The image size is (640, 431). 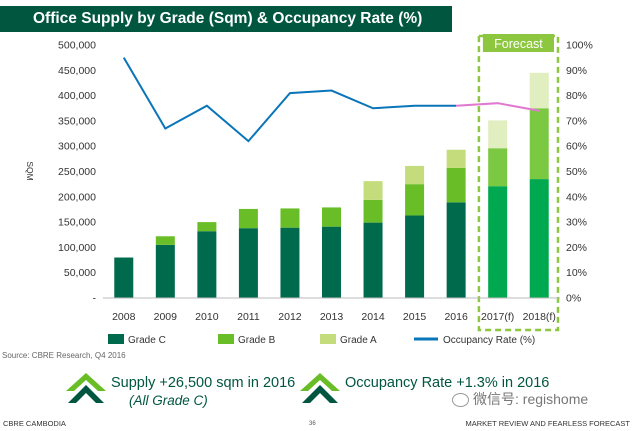 What do you see at coordinates (124, 317) in the screenshot?
I see `x-tick-label: 2008` at bounding box center [124, 317].